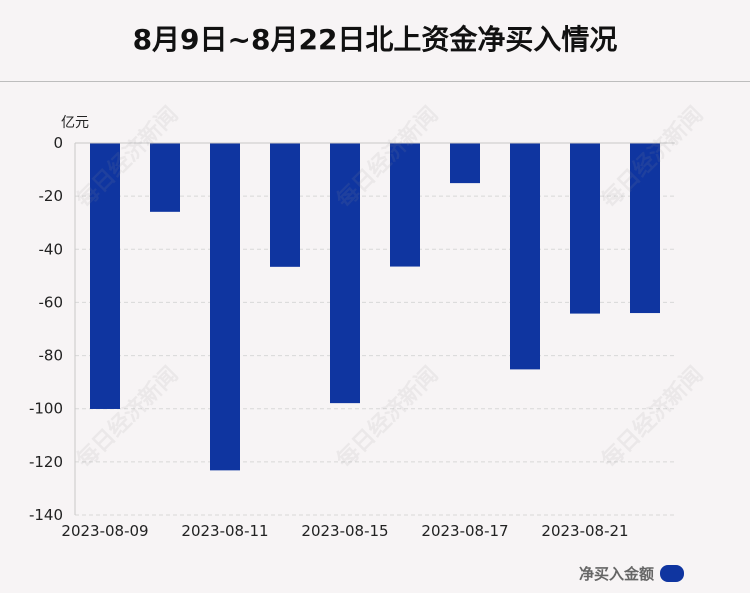 This screenshot has width=750, height=593. I want to click on x-tick-label: 2023-08-15, so click(344, 531).